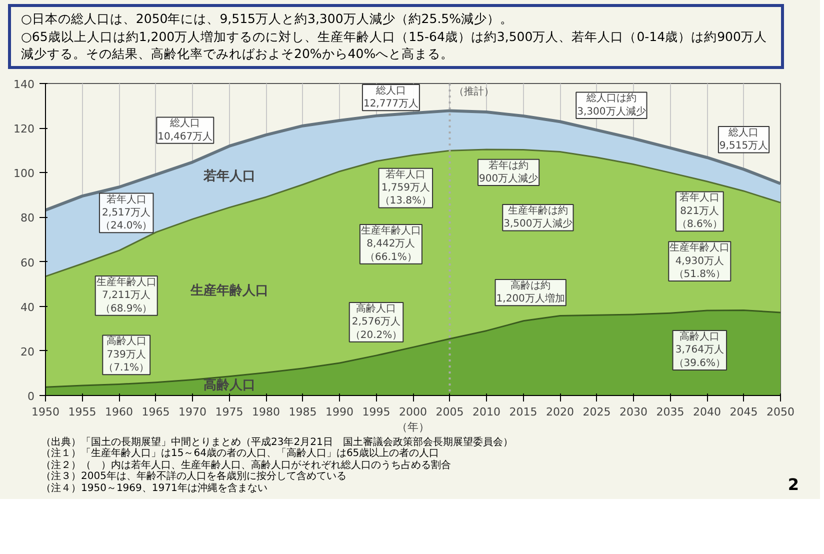  I want to click on x-tick-label: 1950, so click(46, 411).